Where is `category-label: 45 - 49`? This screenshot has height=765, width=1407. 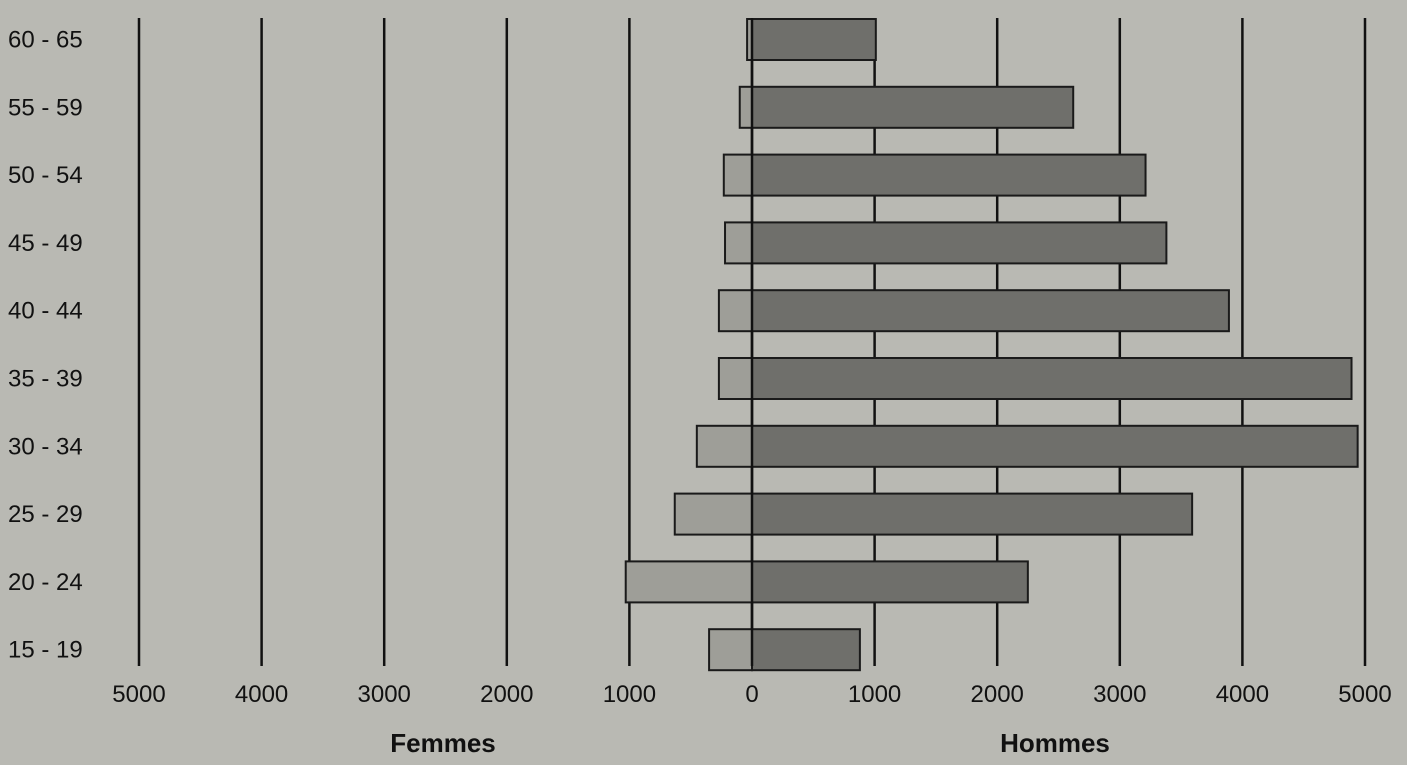 category-label: 45 - 49 is located at coordinates (45, 243).